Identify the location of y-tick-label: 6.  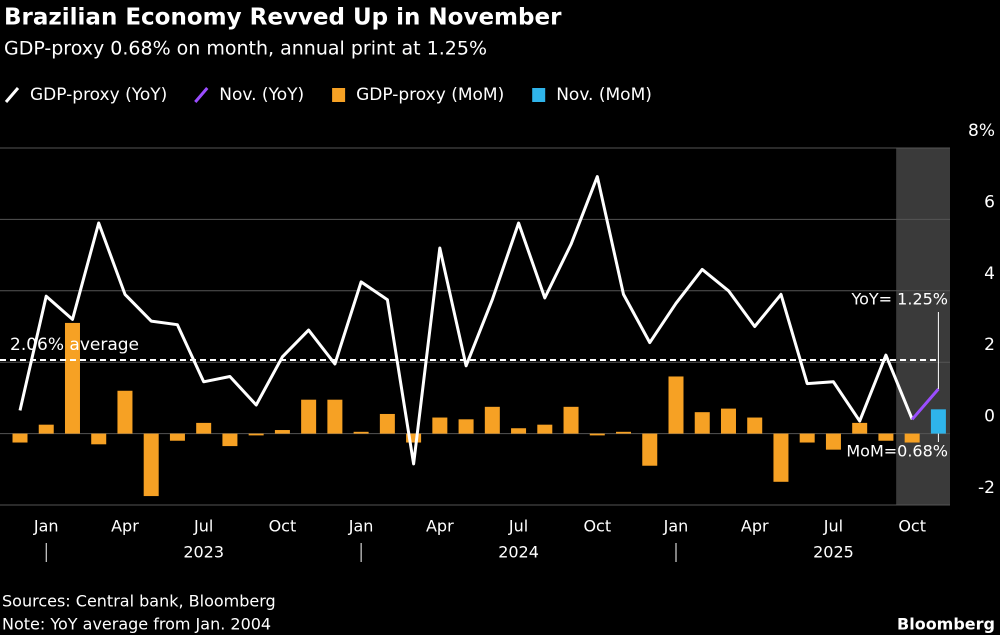
(989, 202).